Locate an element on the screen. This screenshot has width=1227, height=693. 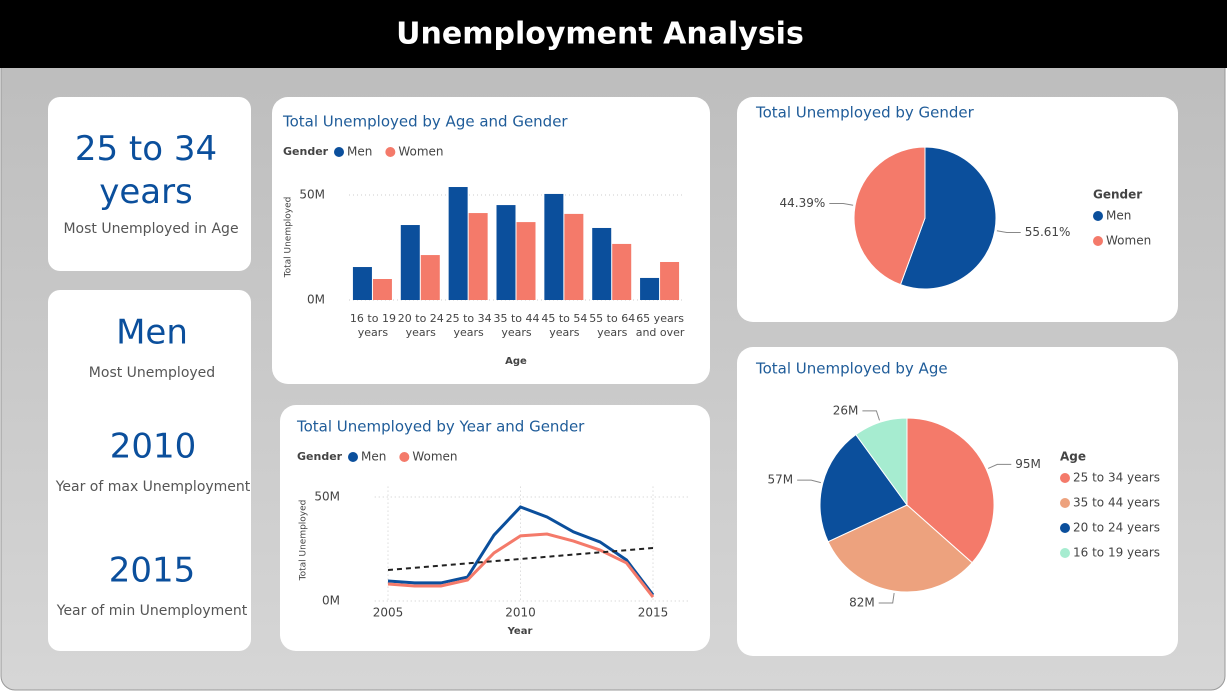
header-title: Unemployment Analysis is located at coordinates (600, 34).